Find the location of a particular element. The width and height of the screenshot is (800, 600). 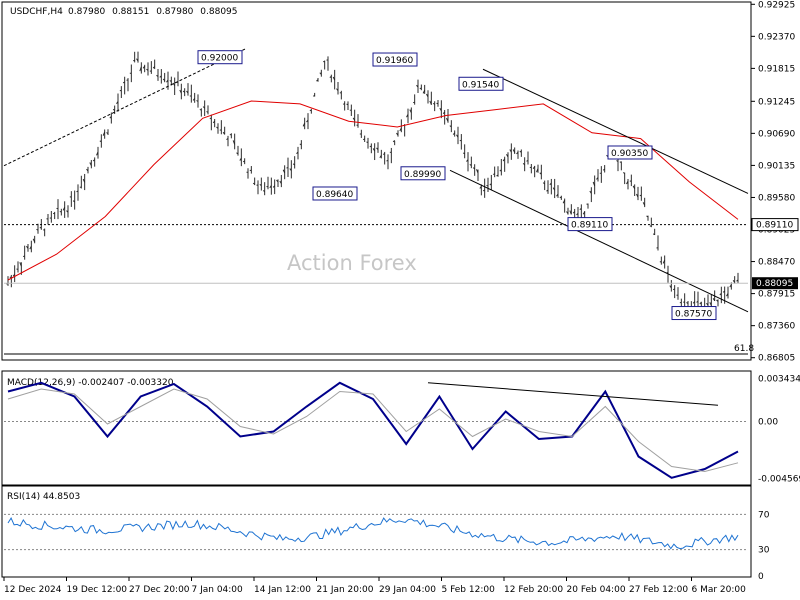

time-tick-label: 6 Mar 20:00 is located at coordinates (719, 590).